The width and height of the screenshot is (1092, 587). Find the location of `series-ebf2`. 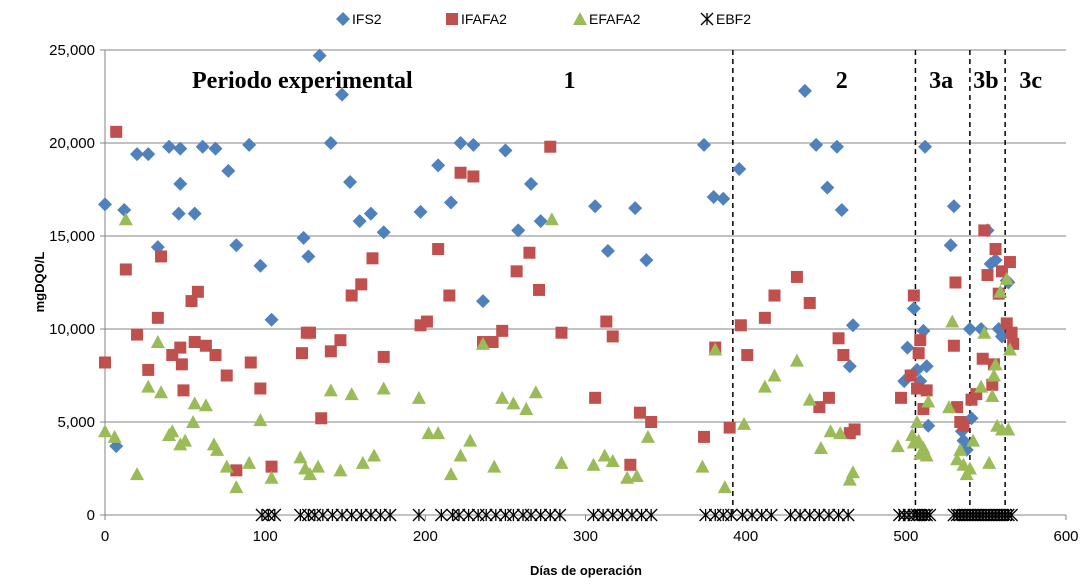

series-ebf2 is located at coordinates (637, 515).